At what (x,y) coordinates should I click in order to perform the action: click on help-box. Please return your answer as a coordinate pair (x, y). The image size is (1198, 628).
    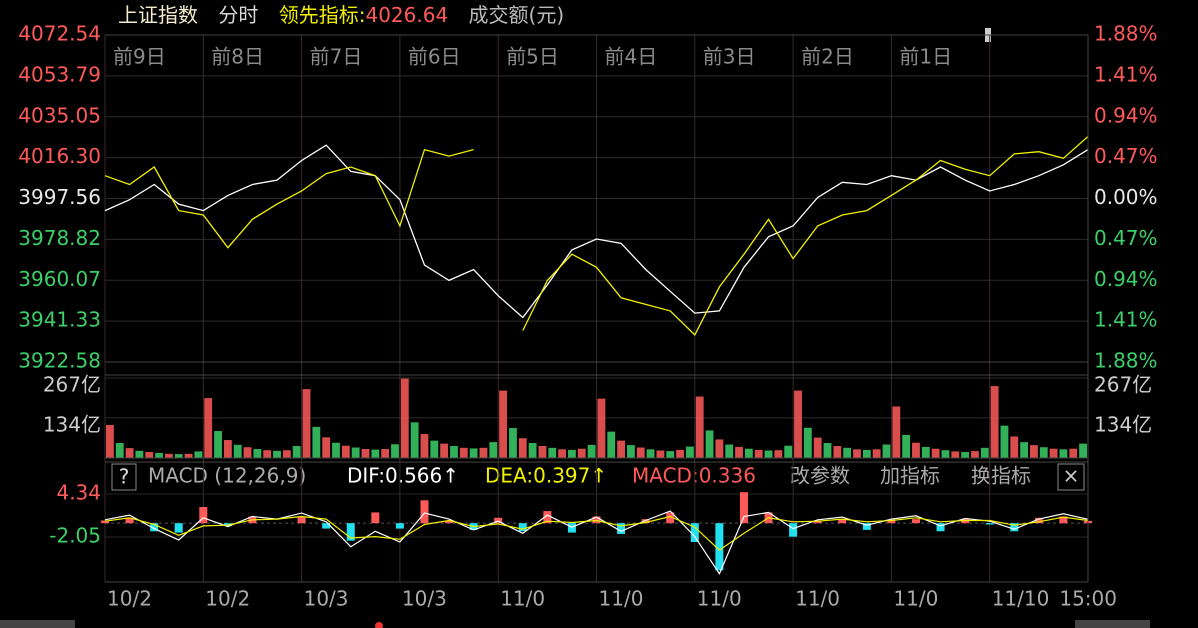
    Looking at the image, I should click on (124, 477).